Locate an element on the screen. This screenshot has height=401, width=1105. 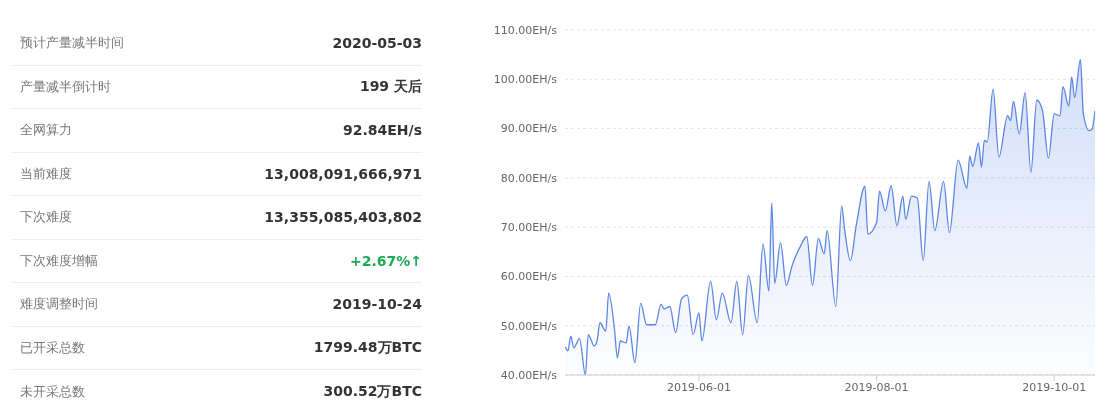
x-tick-label: 2019-06-01 is located at coordinates (698, 387).